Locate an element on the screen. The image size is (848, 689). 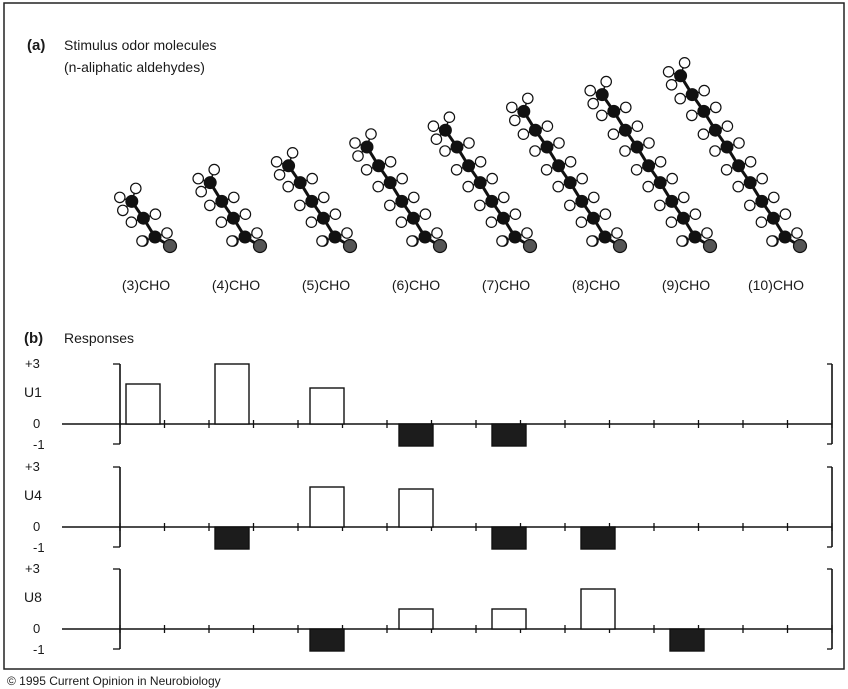
series-label: U1 is located at coordinates (33, 392).